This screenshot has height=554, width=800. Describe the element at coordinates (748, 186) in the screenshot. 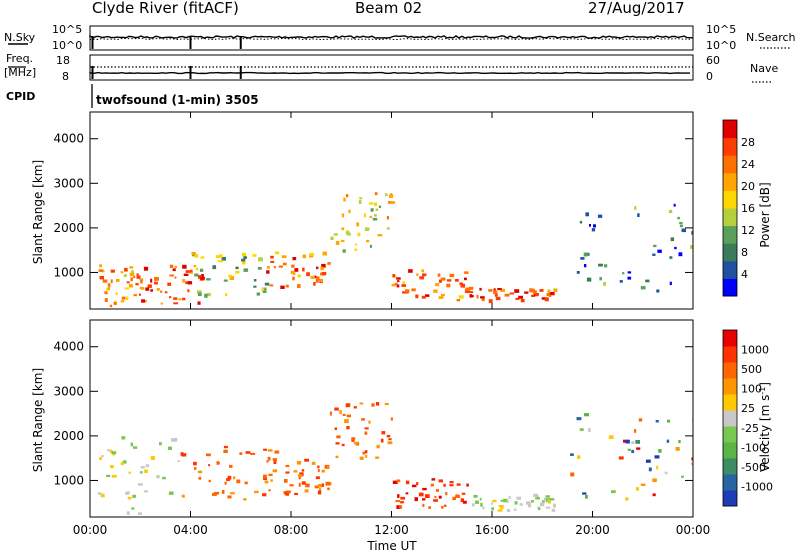

I see `colorbar-tick-label: 20` at that location.